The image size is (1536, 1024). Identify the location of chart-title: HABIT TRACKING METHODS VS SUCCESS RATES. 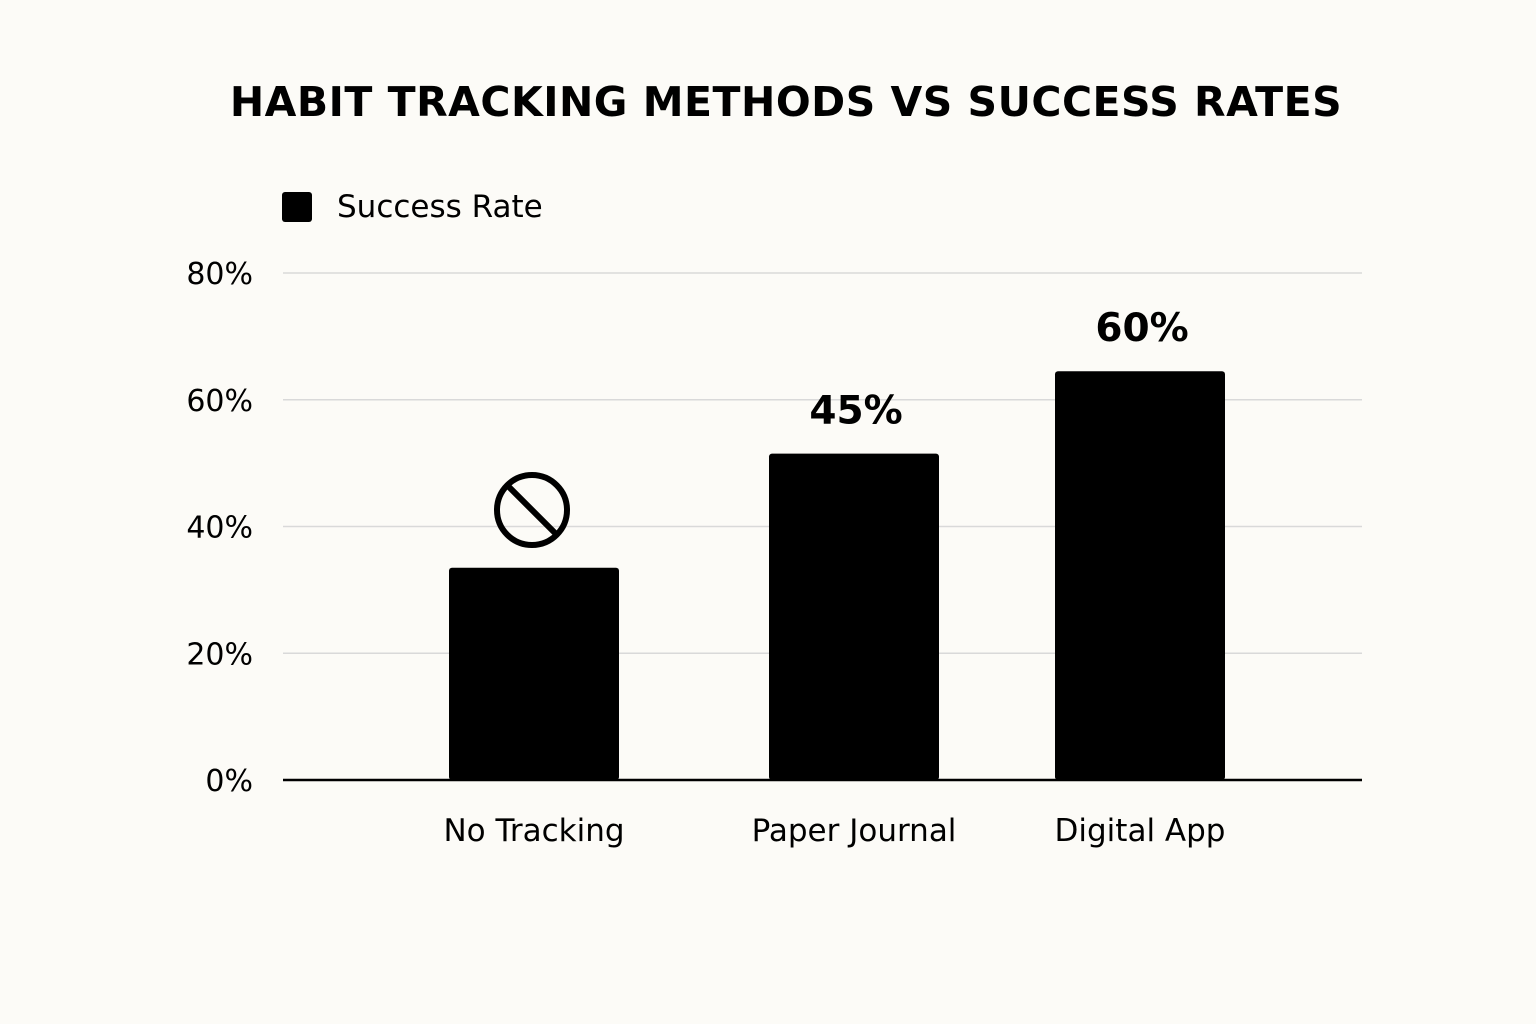
(786, 102).